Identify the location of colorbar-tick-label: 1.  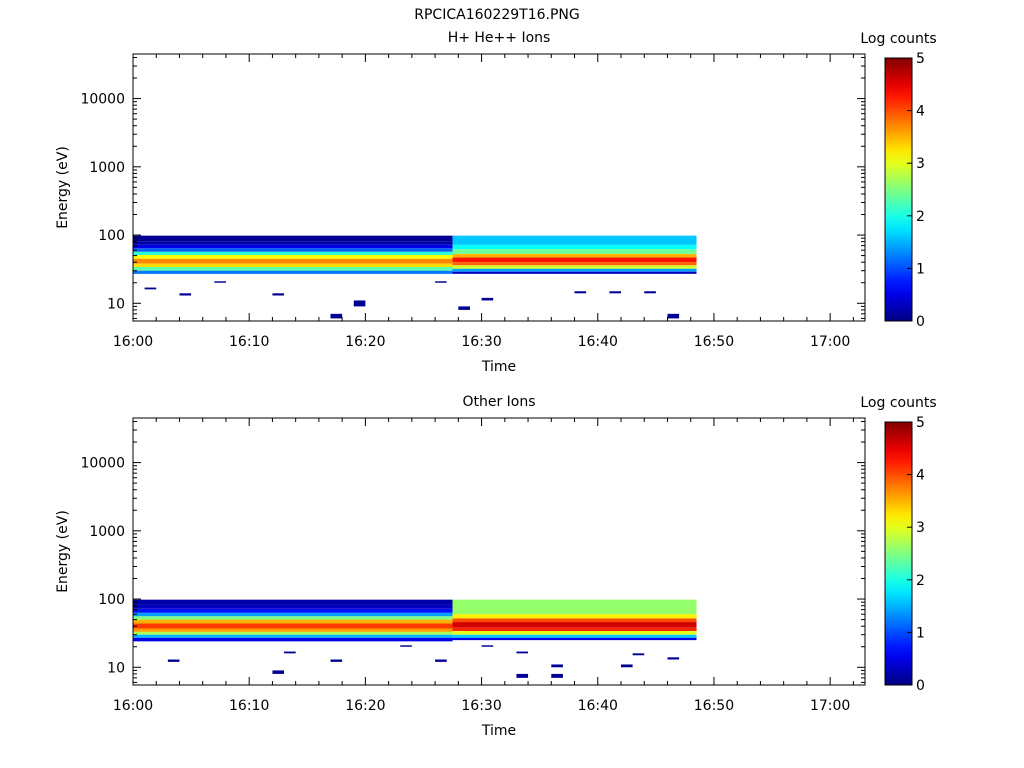
(920, 633).